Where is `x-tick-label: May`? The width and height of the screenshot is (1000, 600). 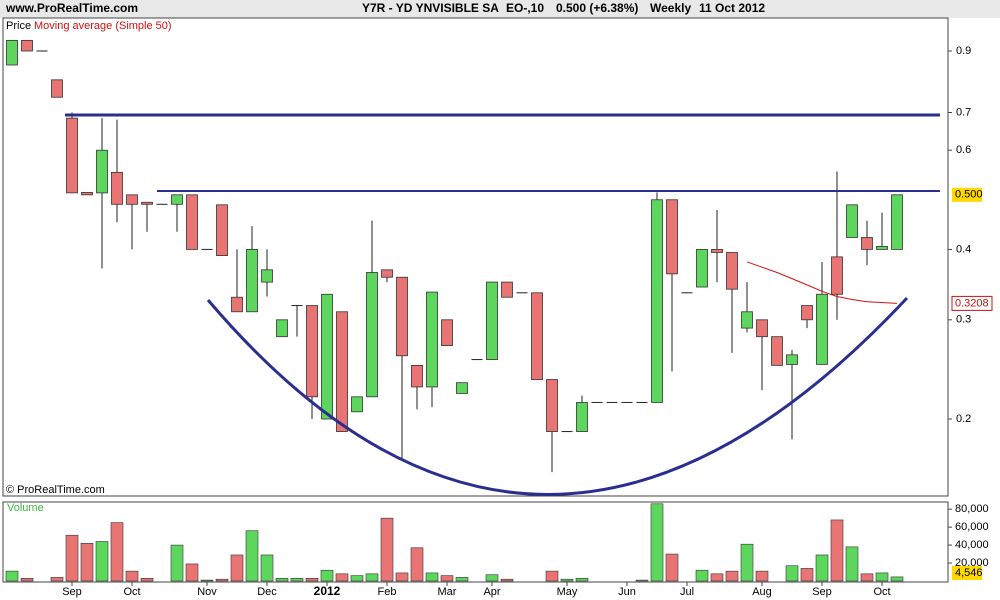 x-tick-label: May is located at coordinates (567, 592).